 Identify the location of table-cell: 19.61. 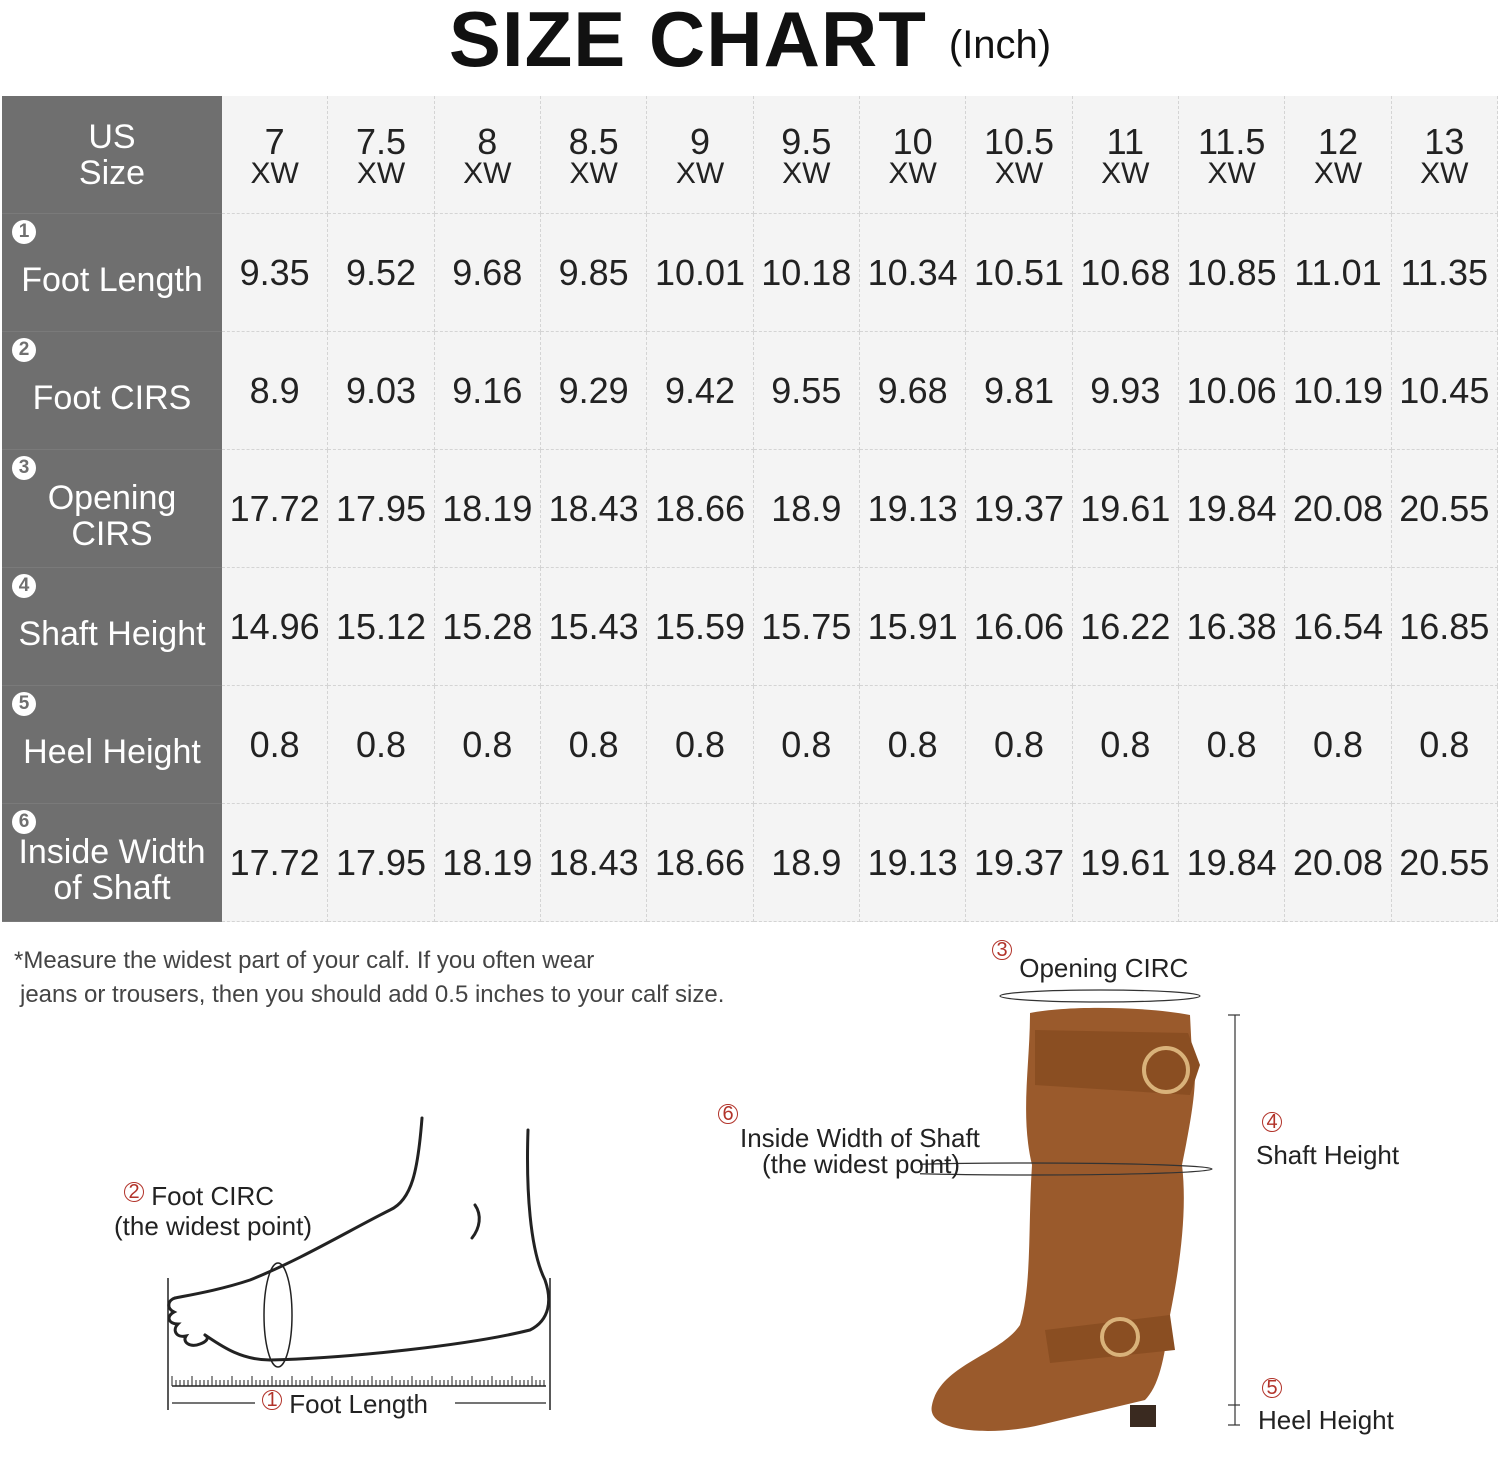
(1125, 509).